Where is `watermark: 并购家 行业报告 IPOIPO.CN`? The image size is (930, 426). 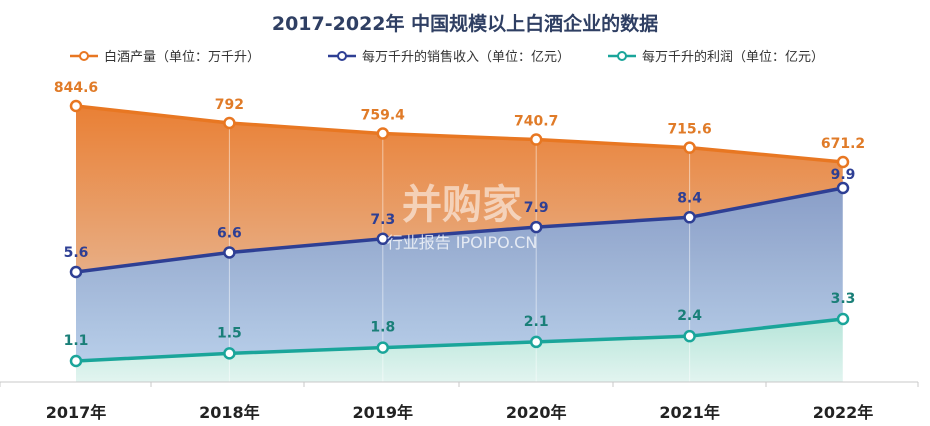 watermark: 并购家 行业报告 IPOIPO.CN is located at coordinates (462, 217).